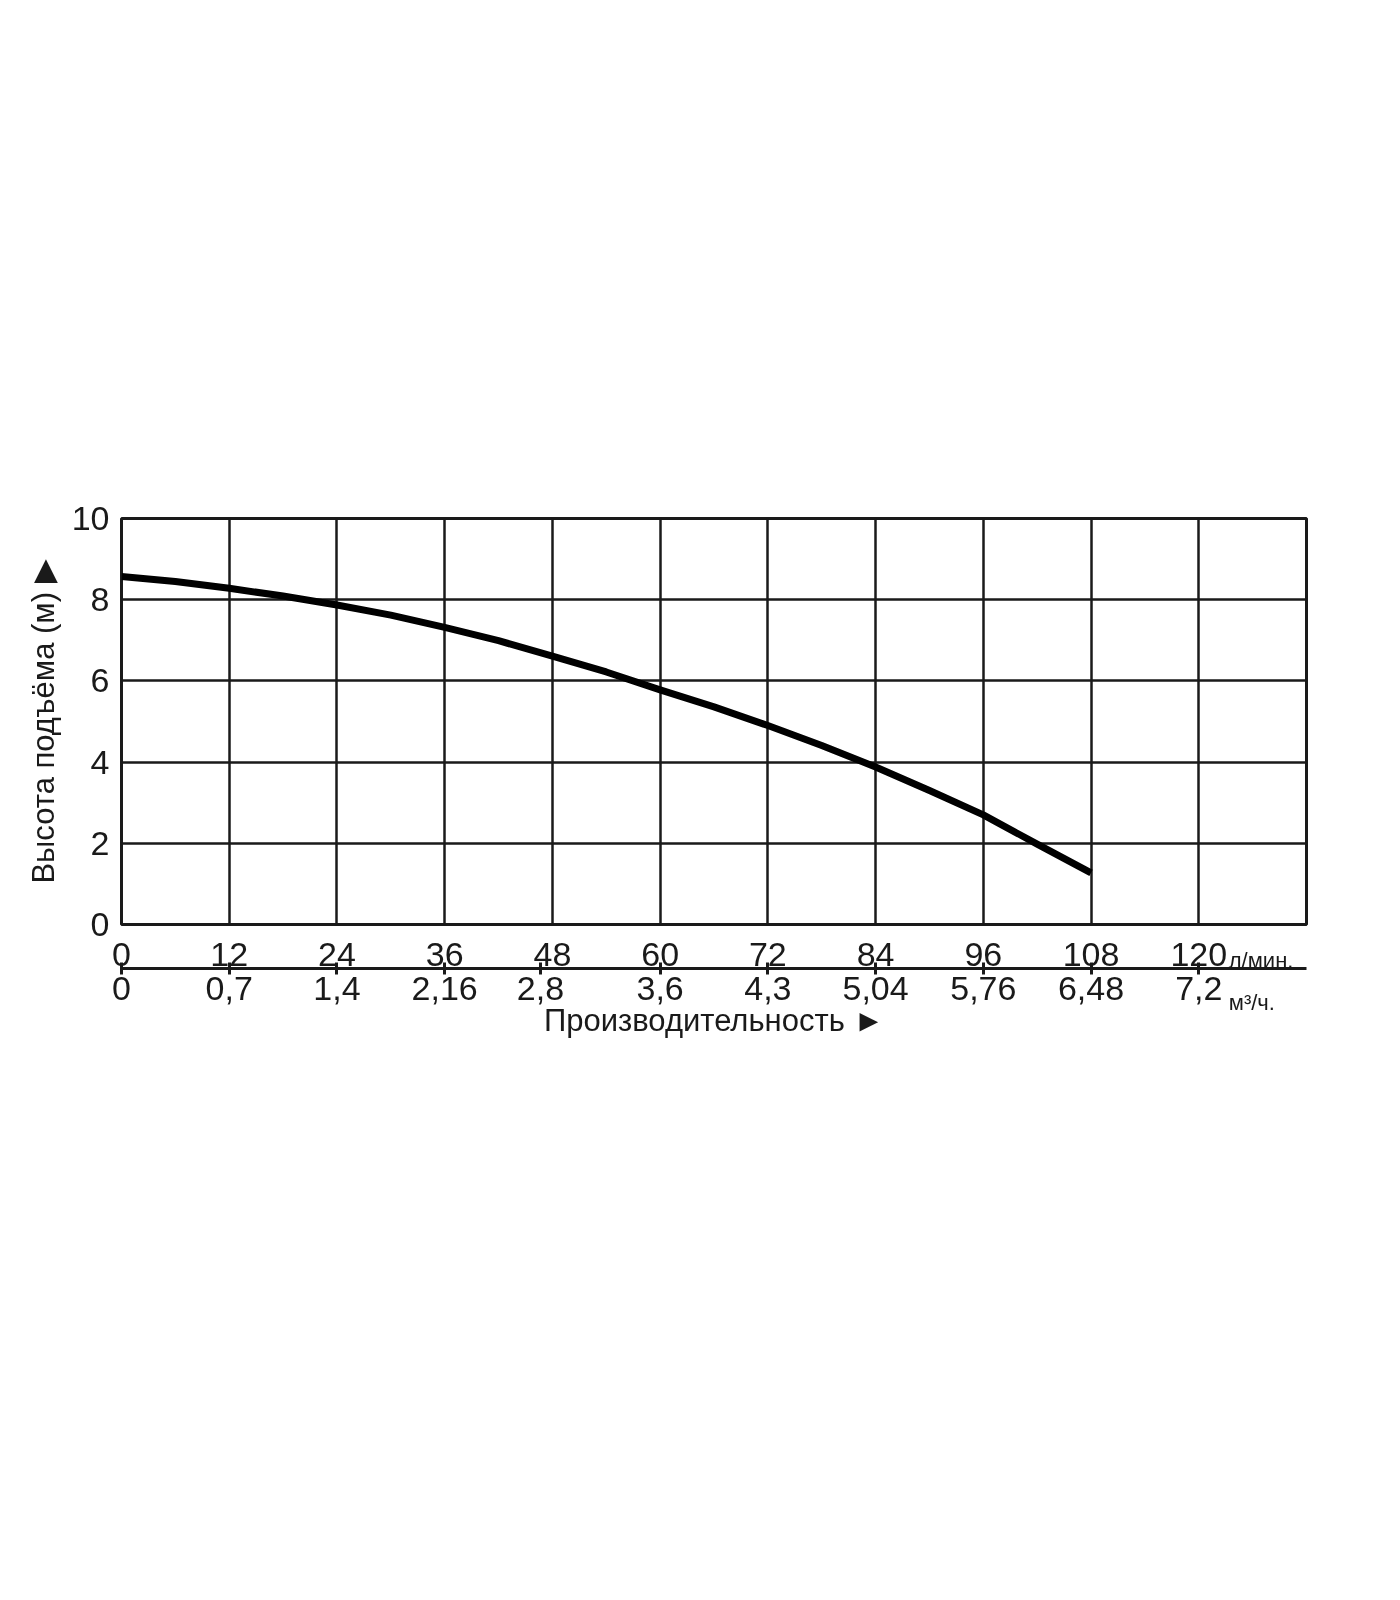 This screenshot has height=1600, width=1400. I want to click on y-tick-label: 10, so click(90, 518).